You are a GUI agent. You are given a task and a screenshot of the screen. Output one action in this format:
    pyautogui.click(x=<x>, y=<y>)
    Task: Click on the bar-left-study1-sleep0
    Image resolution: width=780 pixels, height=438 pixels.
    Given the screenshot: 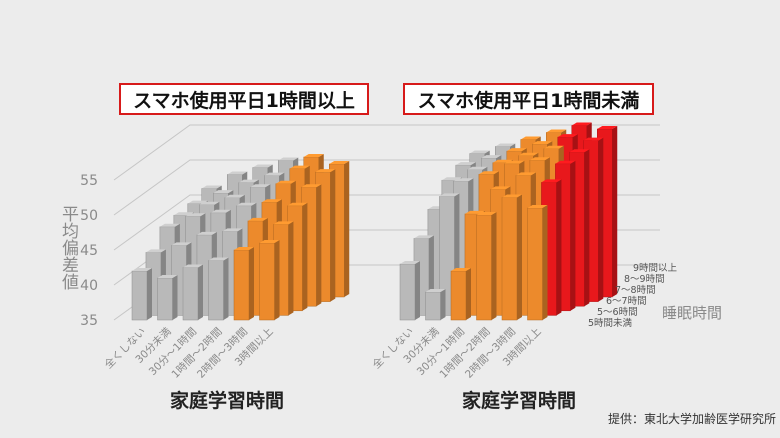 What is the action you would take?
    pyautogui.click(x=167, y=298)
    